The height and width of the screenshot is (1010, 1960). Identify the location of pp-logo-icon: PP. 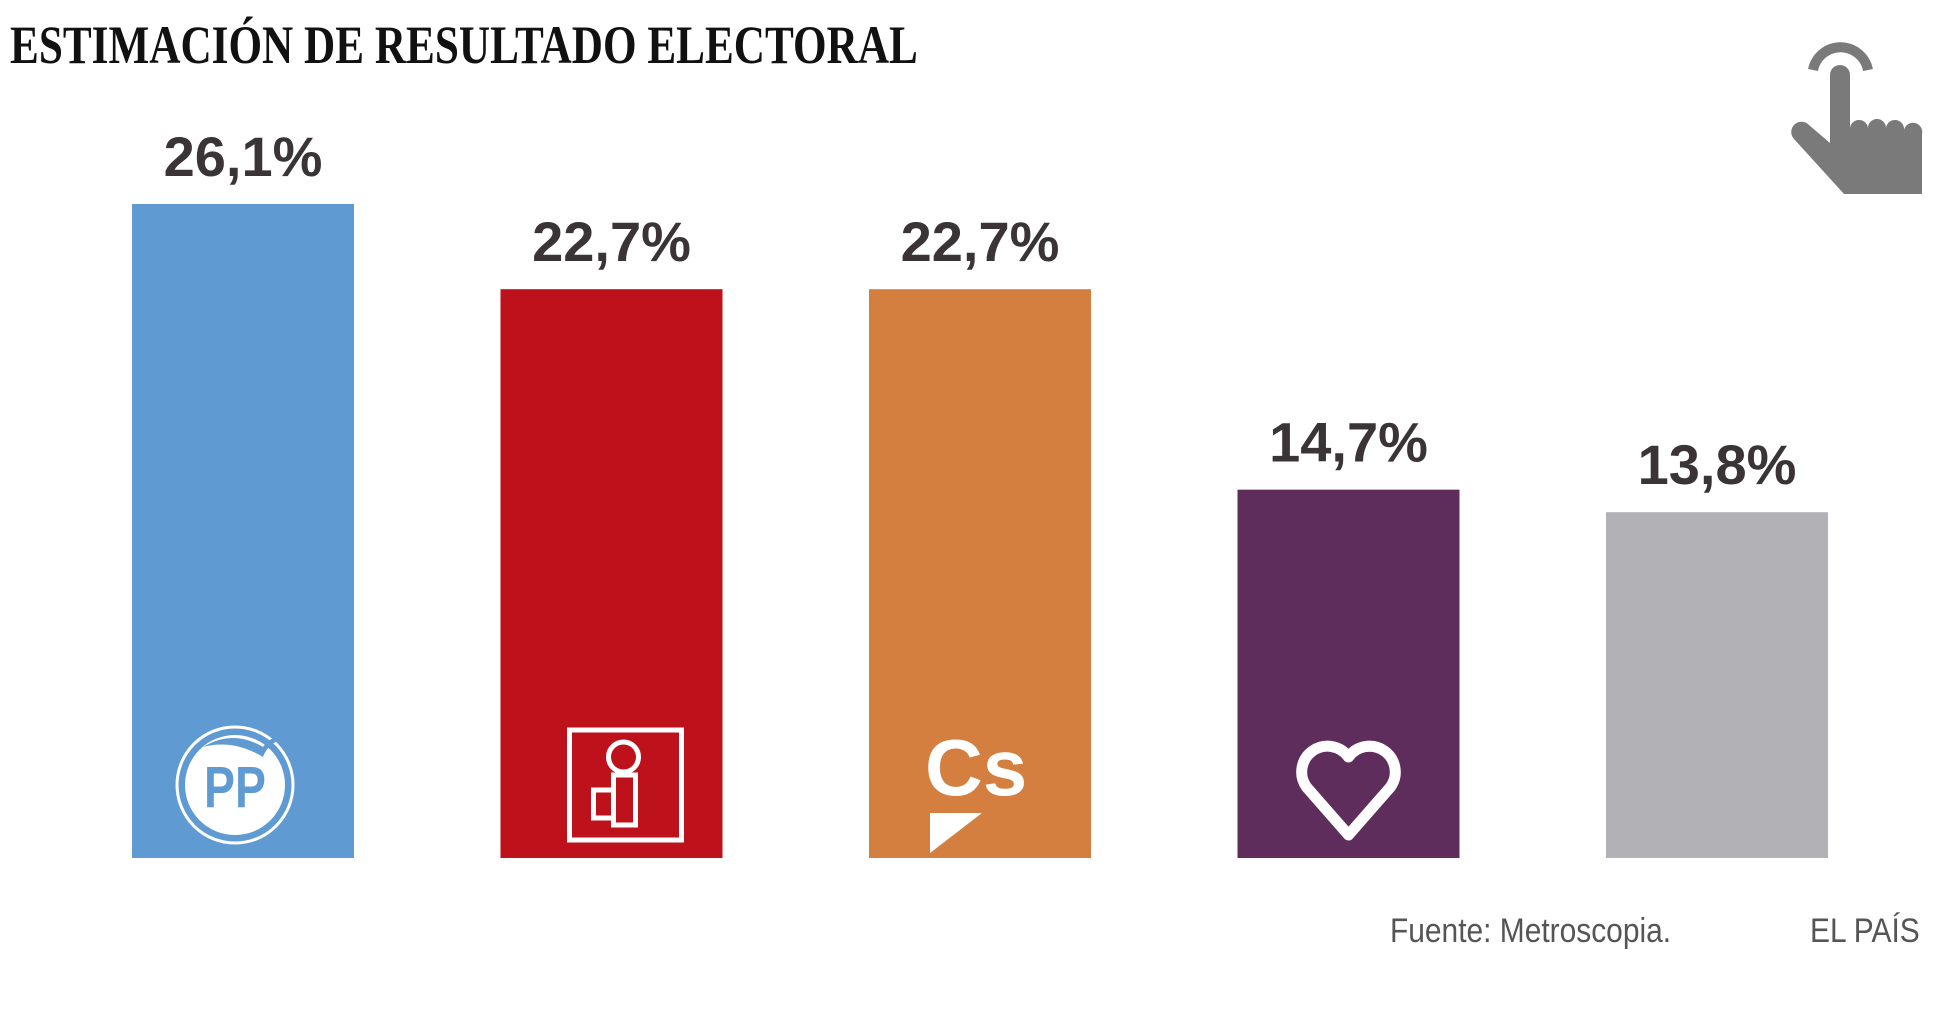
(235, 785).